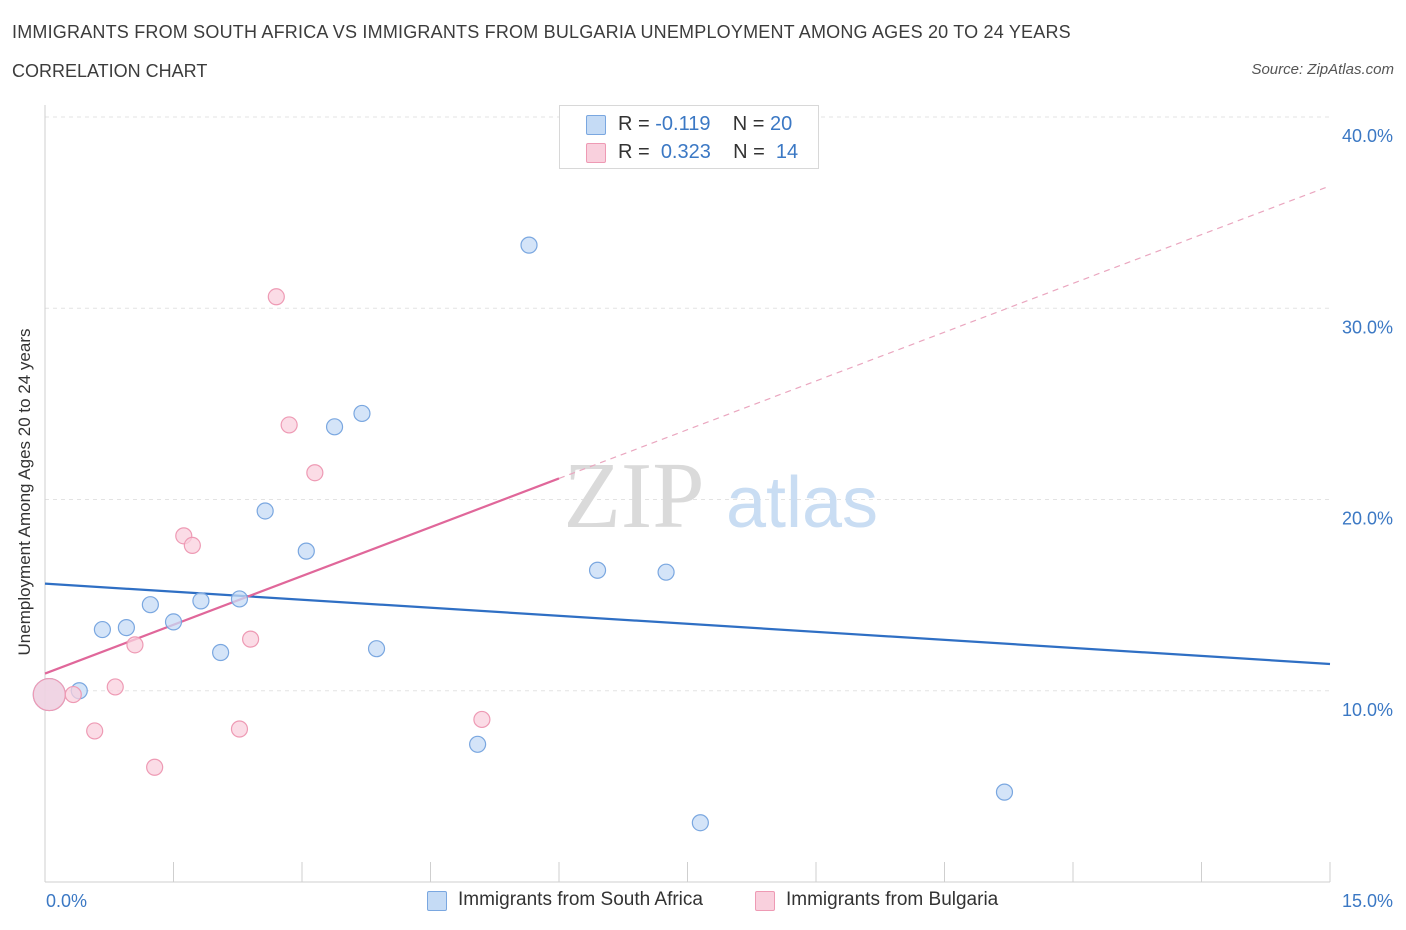 Image resolution: width=1406 pixels, height=930 pixels. Describe the element at coordinates (596, 153) in the screenshot. I see `legend-swatch-bulgaria` at that location.